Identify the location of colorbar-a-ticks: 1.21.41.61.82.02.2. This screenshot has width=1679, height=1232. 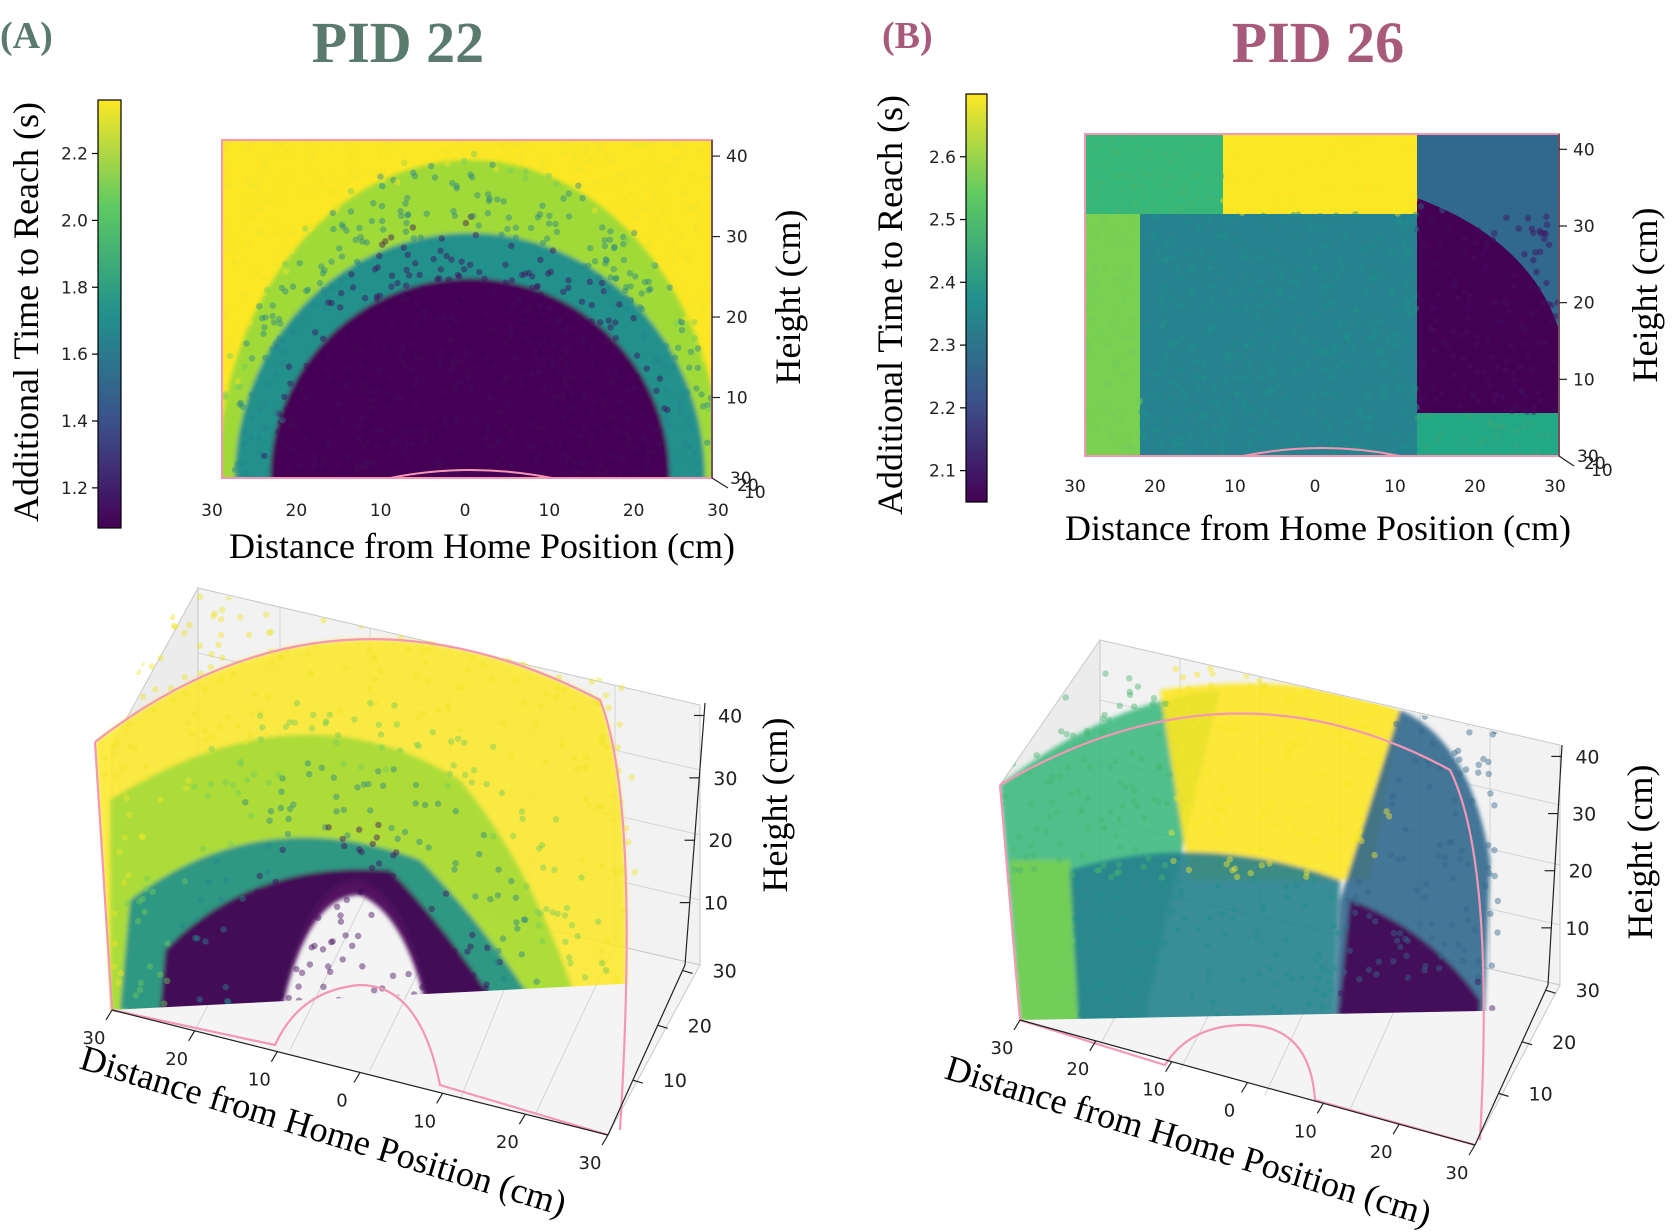
(79, 322).